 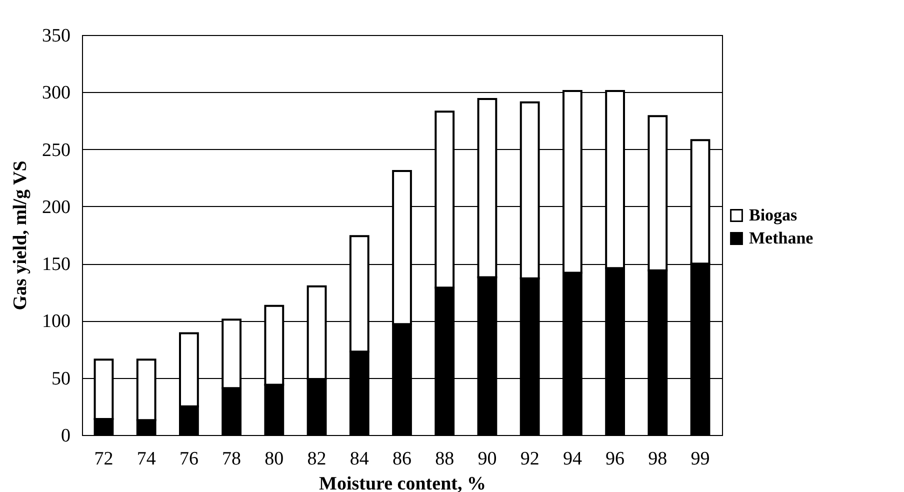 What do you see at coordinates (188, 459) in the screenshot?
I see `x-tick-label: 76` at bounding box center [188, 459].